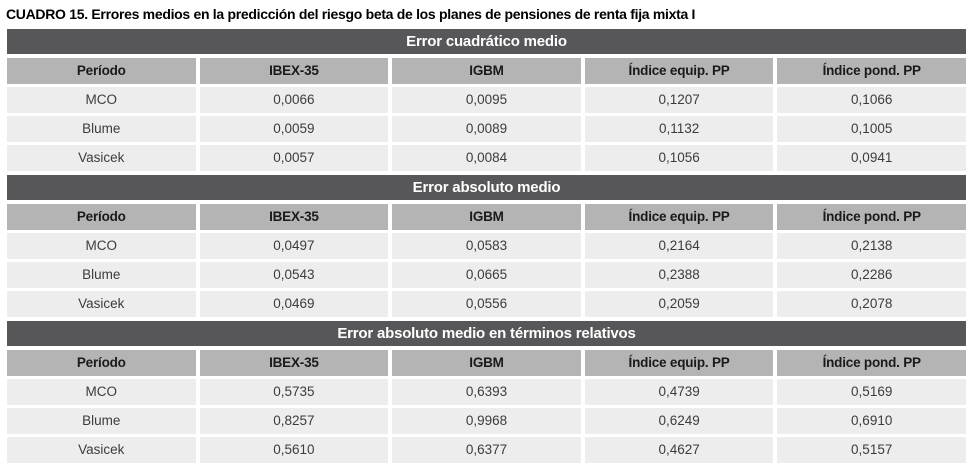  I want to click on data-cell: 0,1207, so click(679, 100).